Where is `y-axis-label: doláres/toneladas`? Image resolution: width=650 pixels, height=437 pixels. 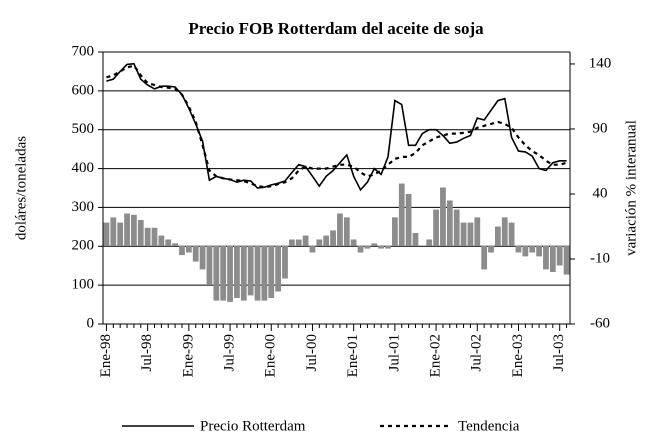
y-axis-label: doláres/toneladas is located at coordinates (21, 188).